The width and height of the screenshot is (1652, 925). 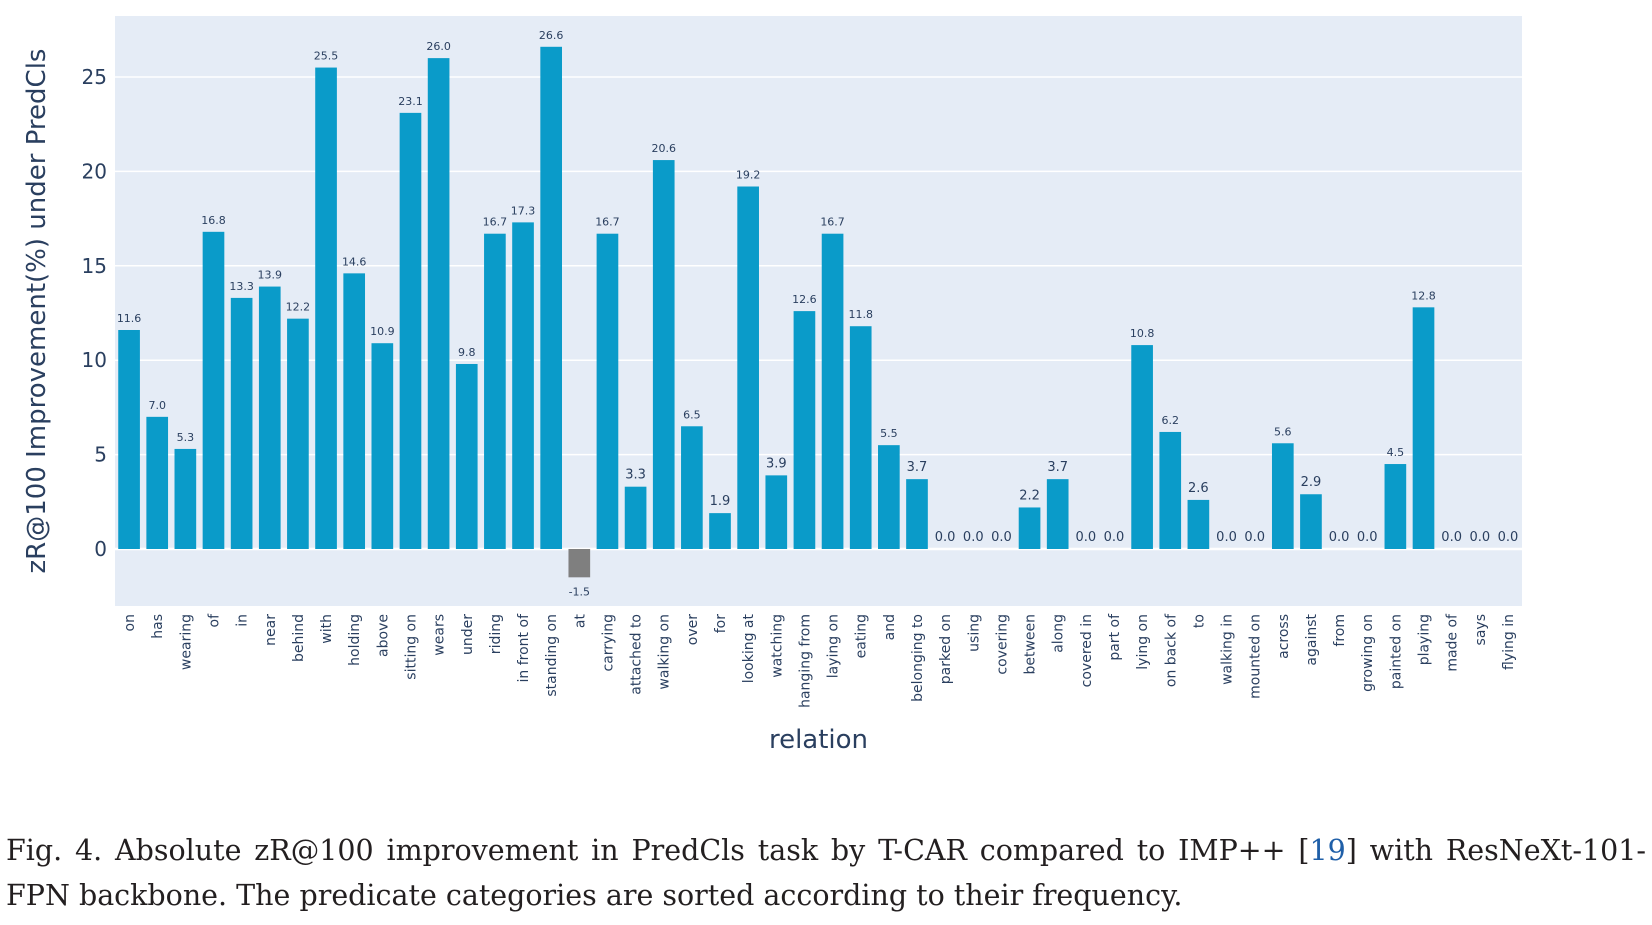 What do you see at coordinates (298, 307) in the screenshot?
I see `bar-value-label: 12.2` at bounding box center [298, 307].